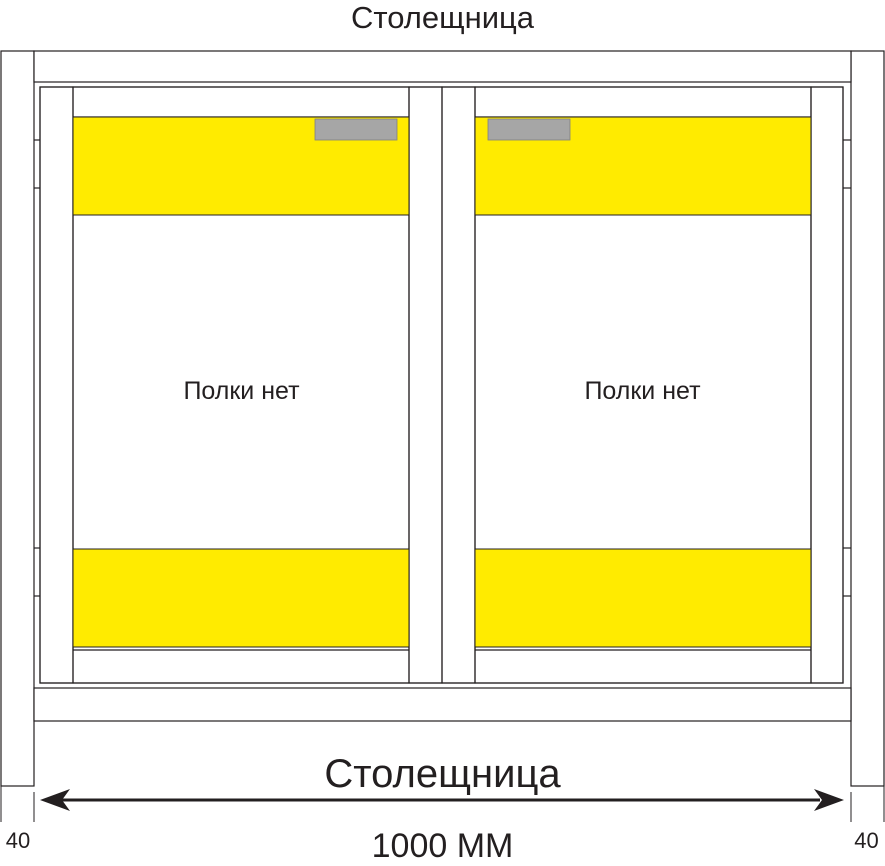 Image resolution: width=885 pixels, height=866 pixels. I want to click on top-rail, so click(442, 66).